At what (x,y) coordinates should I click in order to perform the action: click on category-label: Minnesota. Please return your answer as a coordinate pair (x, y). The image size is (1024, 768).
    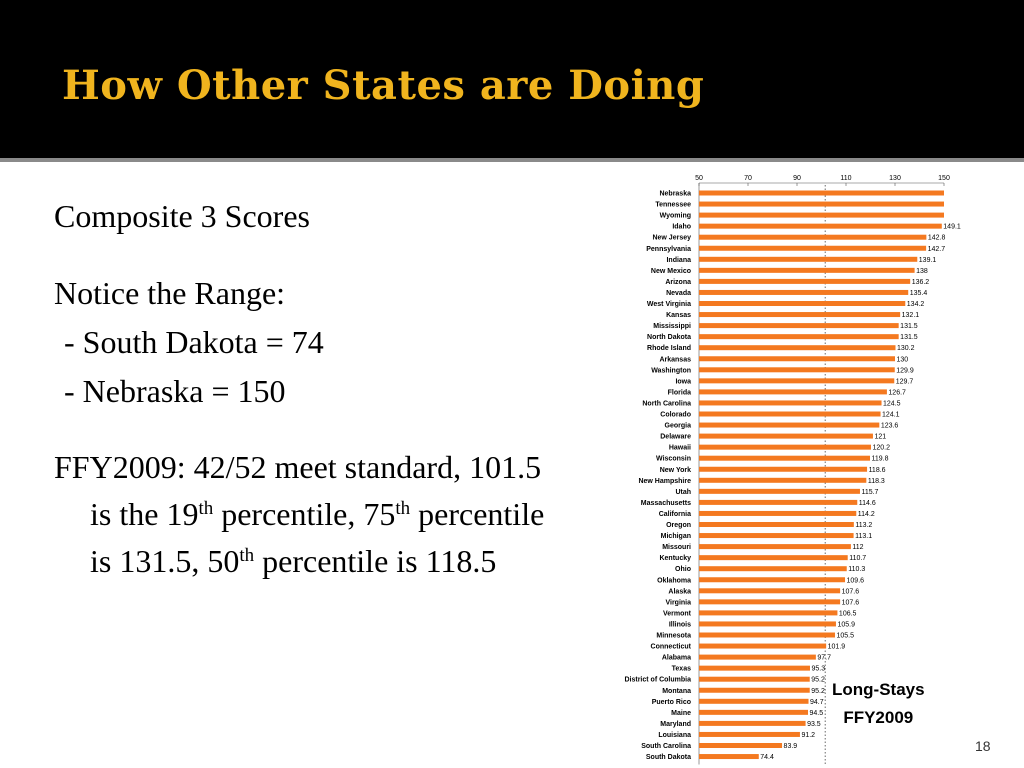
    Looking at the image, I should click on (673, 636).